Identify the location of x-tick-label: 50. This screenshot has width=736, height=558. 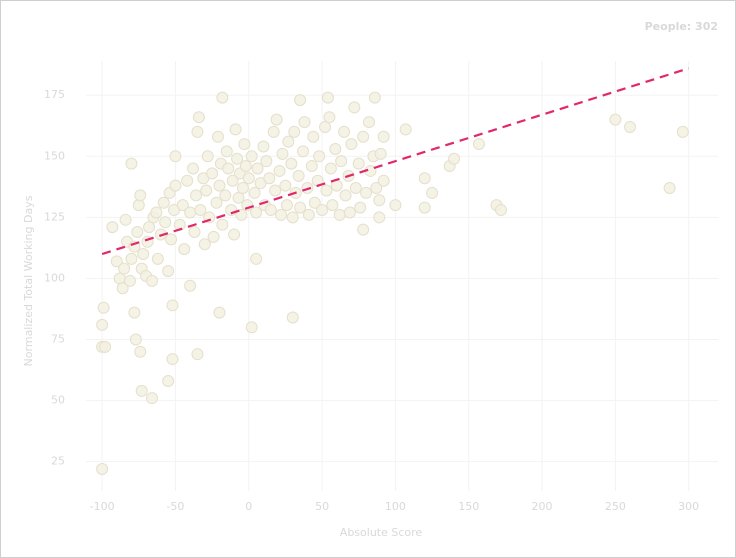
(322, 506).